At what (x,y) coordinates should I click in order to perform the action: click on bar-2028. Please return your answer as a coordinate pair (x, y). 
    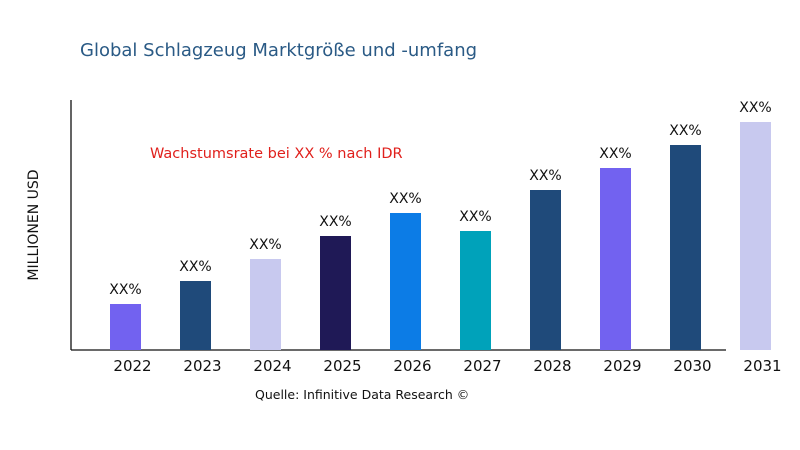
    Looking at the image, I should click on (545, 270).